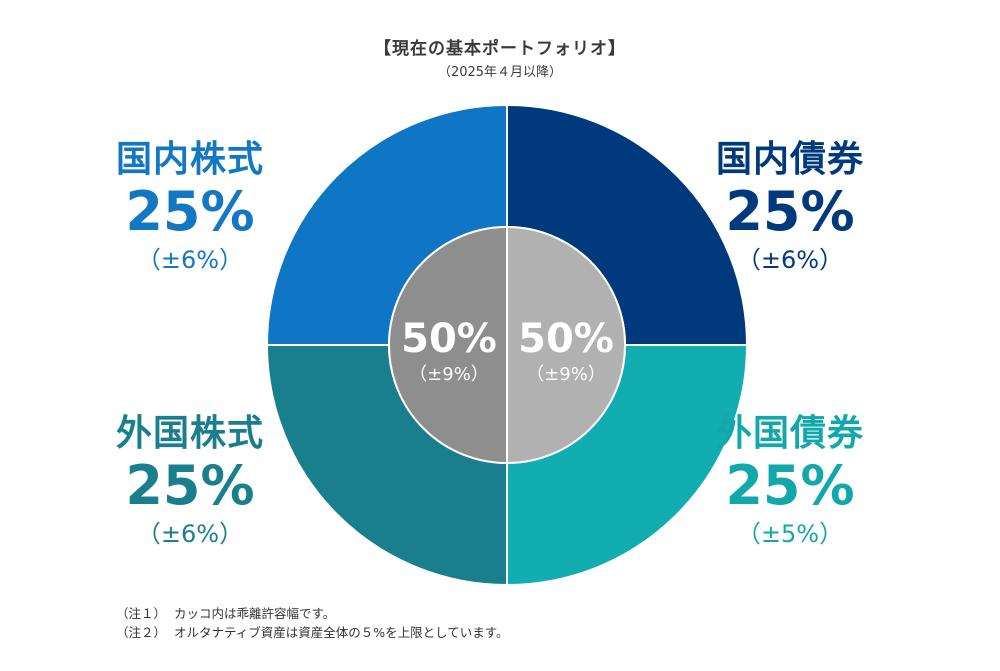 This screenshot has height=671, width=1000. Describe the element at coordinates (141, 613) in the screenshot. I see `footnote-1-mark: （注１）` at that location.